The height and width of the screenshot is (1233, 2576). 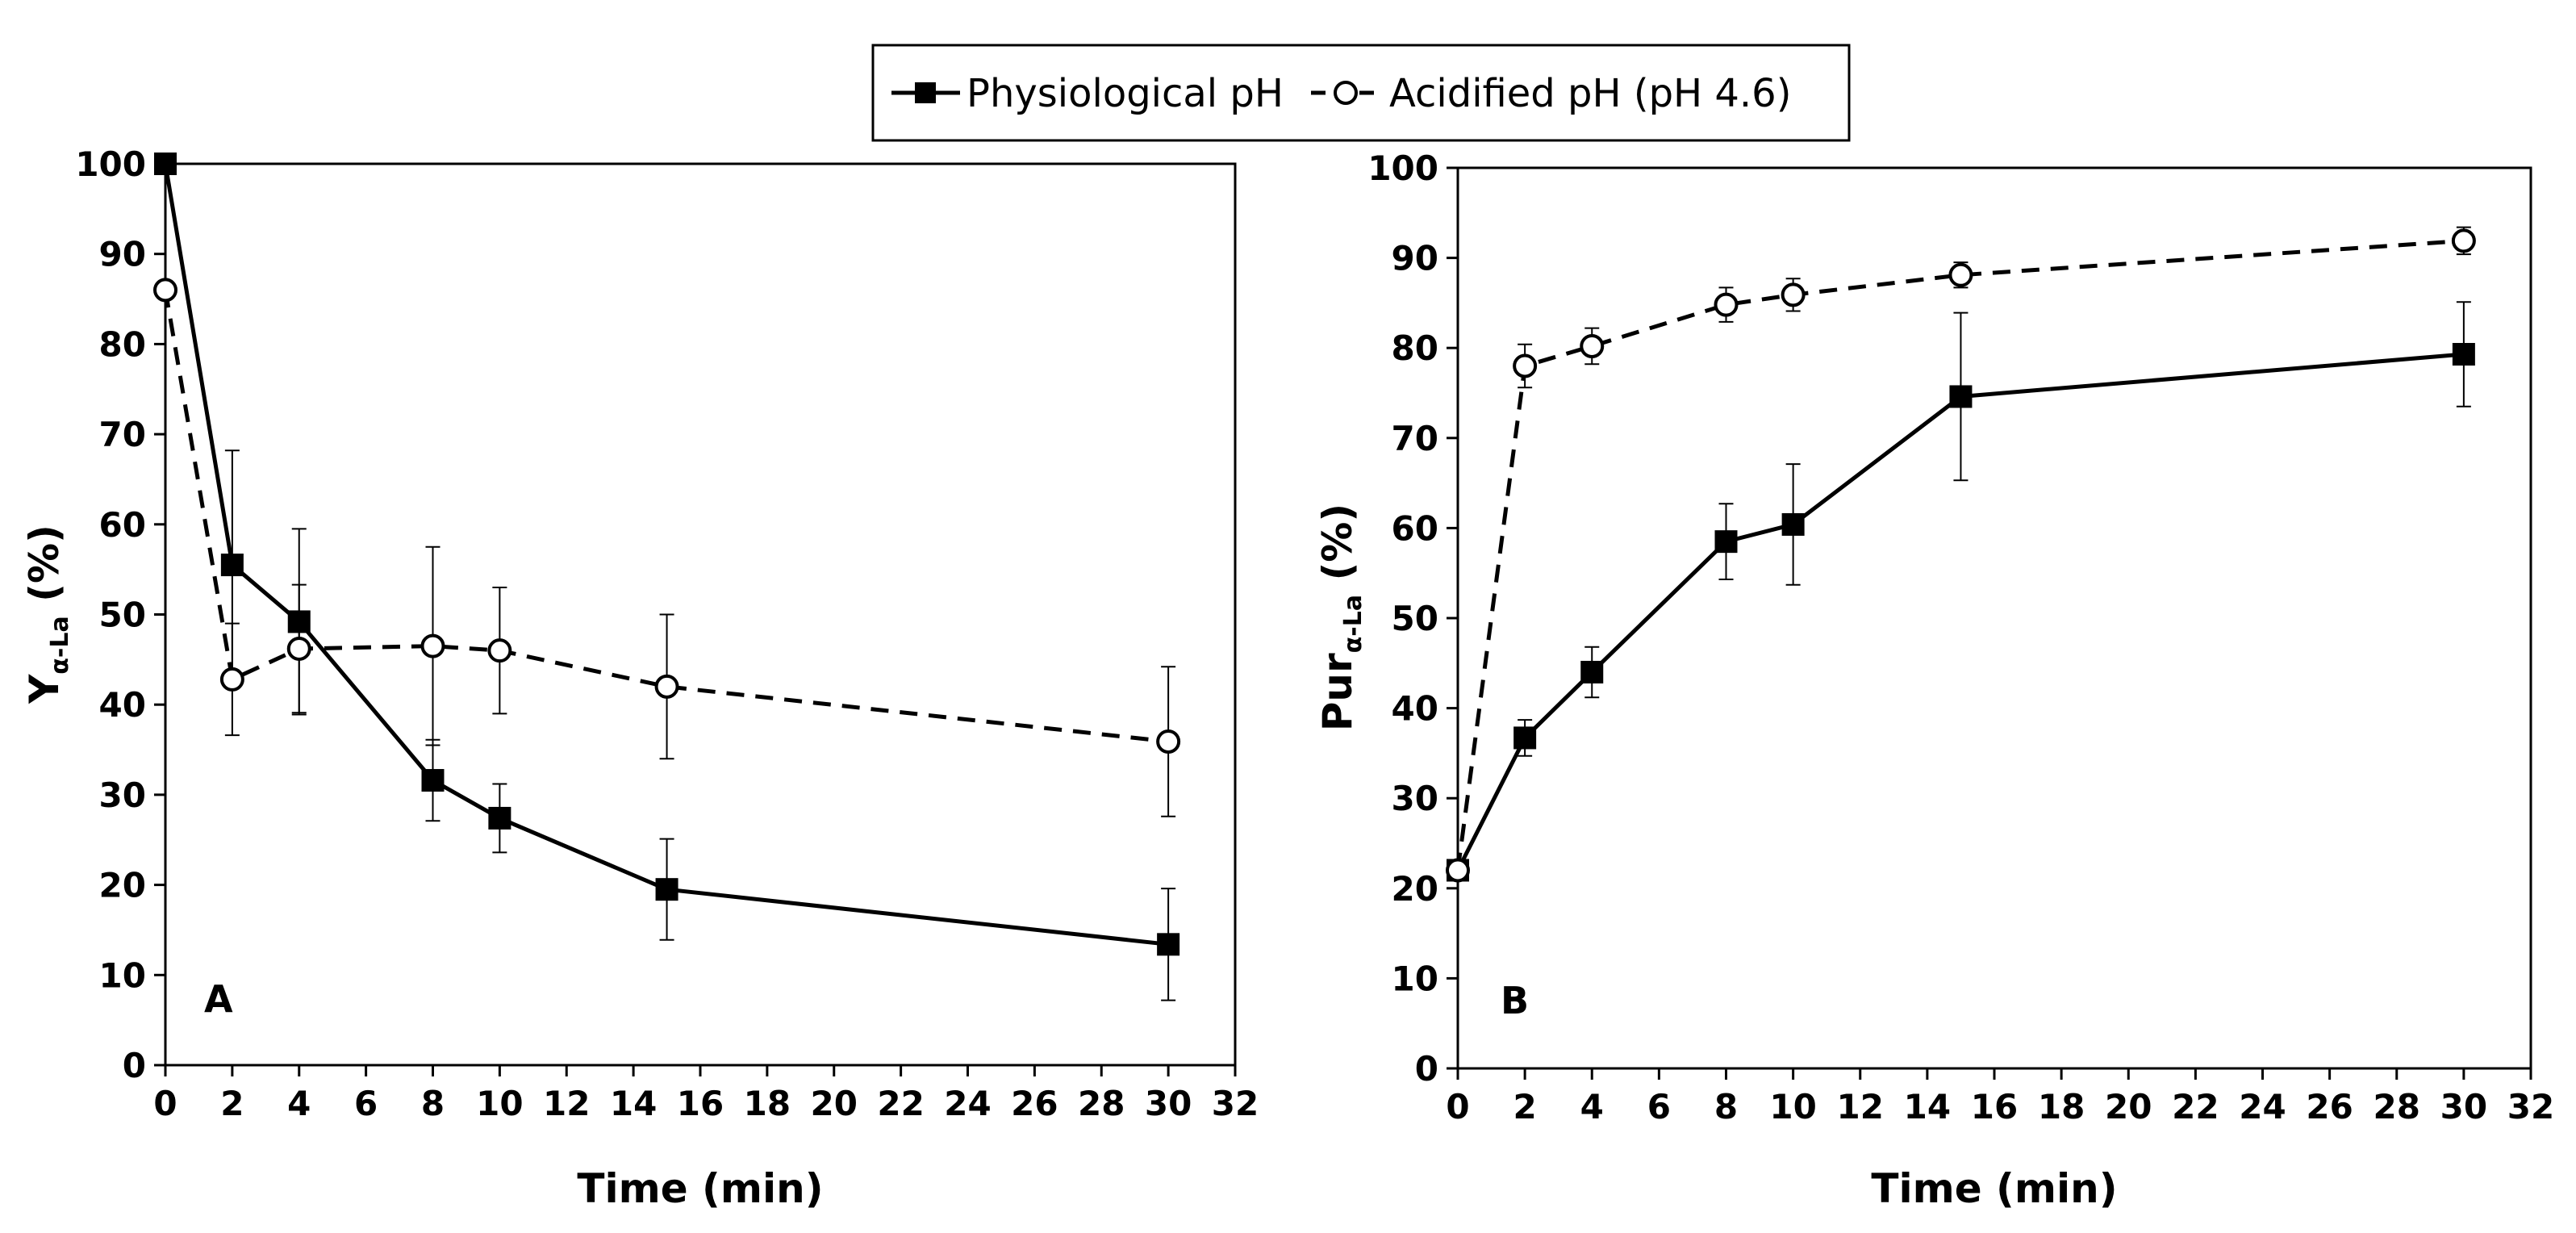 What do you see at coordinates (122, 615) in the screenshot?
I see `y-tick-label-a-5: 50` at bounding box center [122, 615].